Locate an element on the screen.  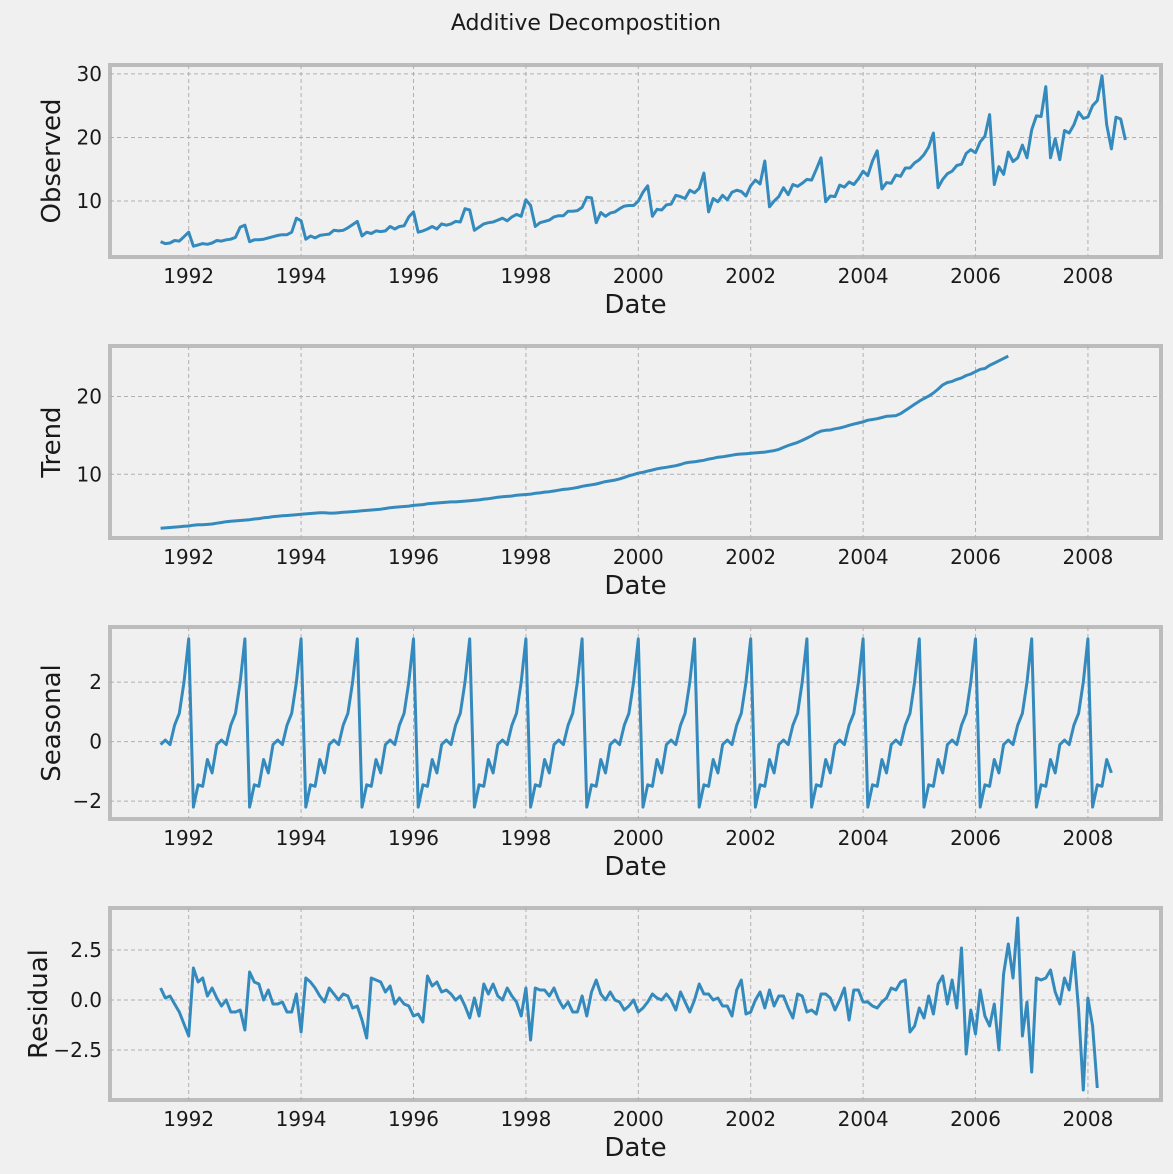
residual-xtick-label: 1994 is located at coordinates (301, 1119).